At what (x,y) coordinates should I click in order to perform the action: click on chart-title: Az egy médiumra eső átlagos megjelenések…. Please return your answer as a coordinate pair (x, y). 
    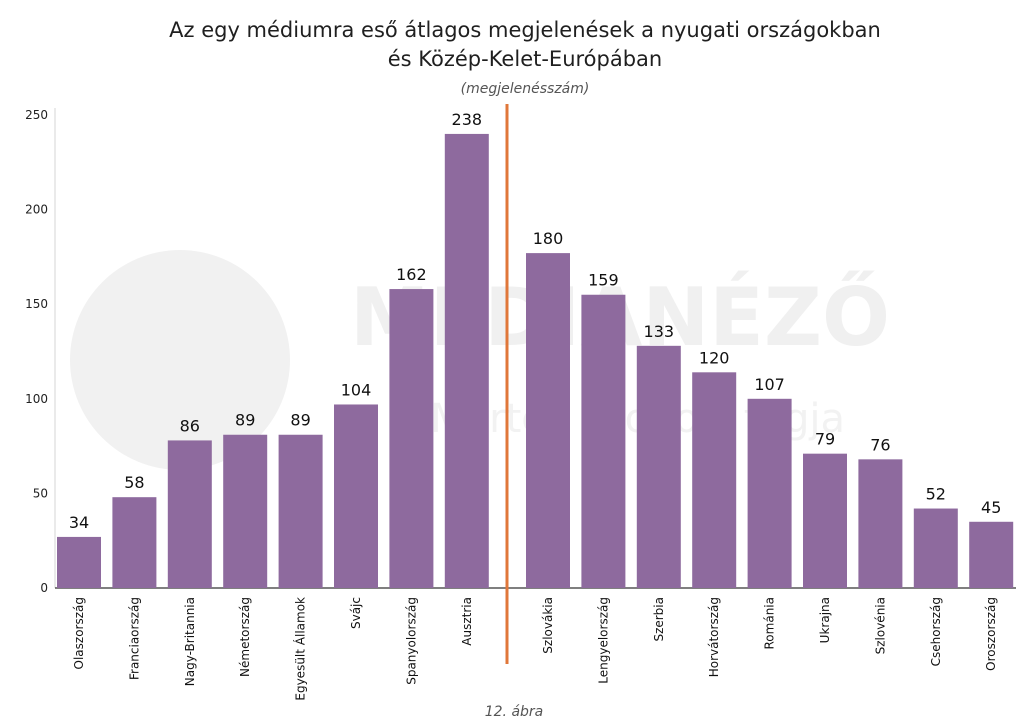
    Looking at the image, I should click on (525, 30).